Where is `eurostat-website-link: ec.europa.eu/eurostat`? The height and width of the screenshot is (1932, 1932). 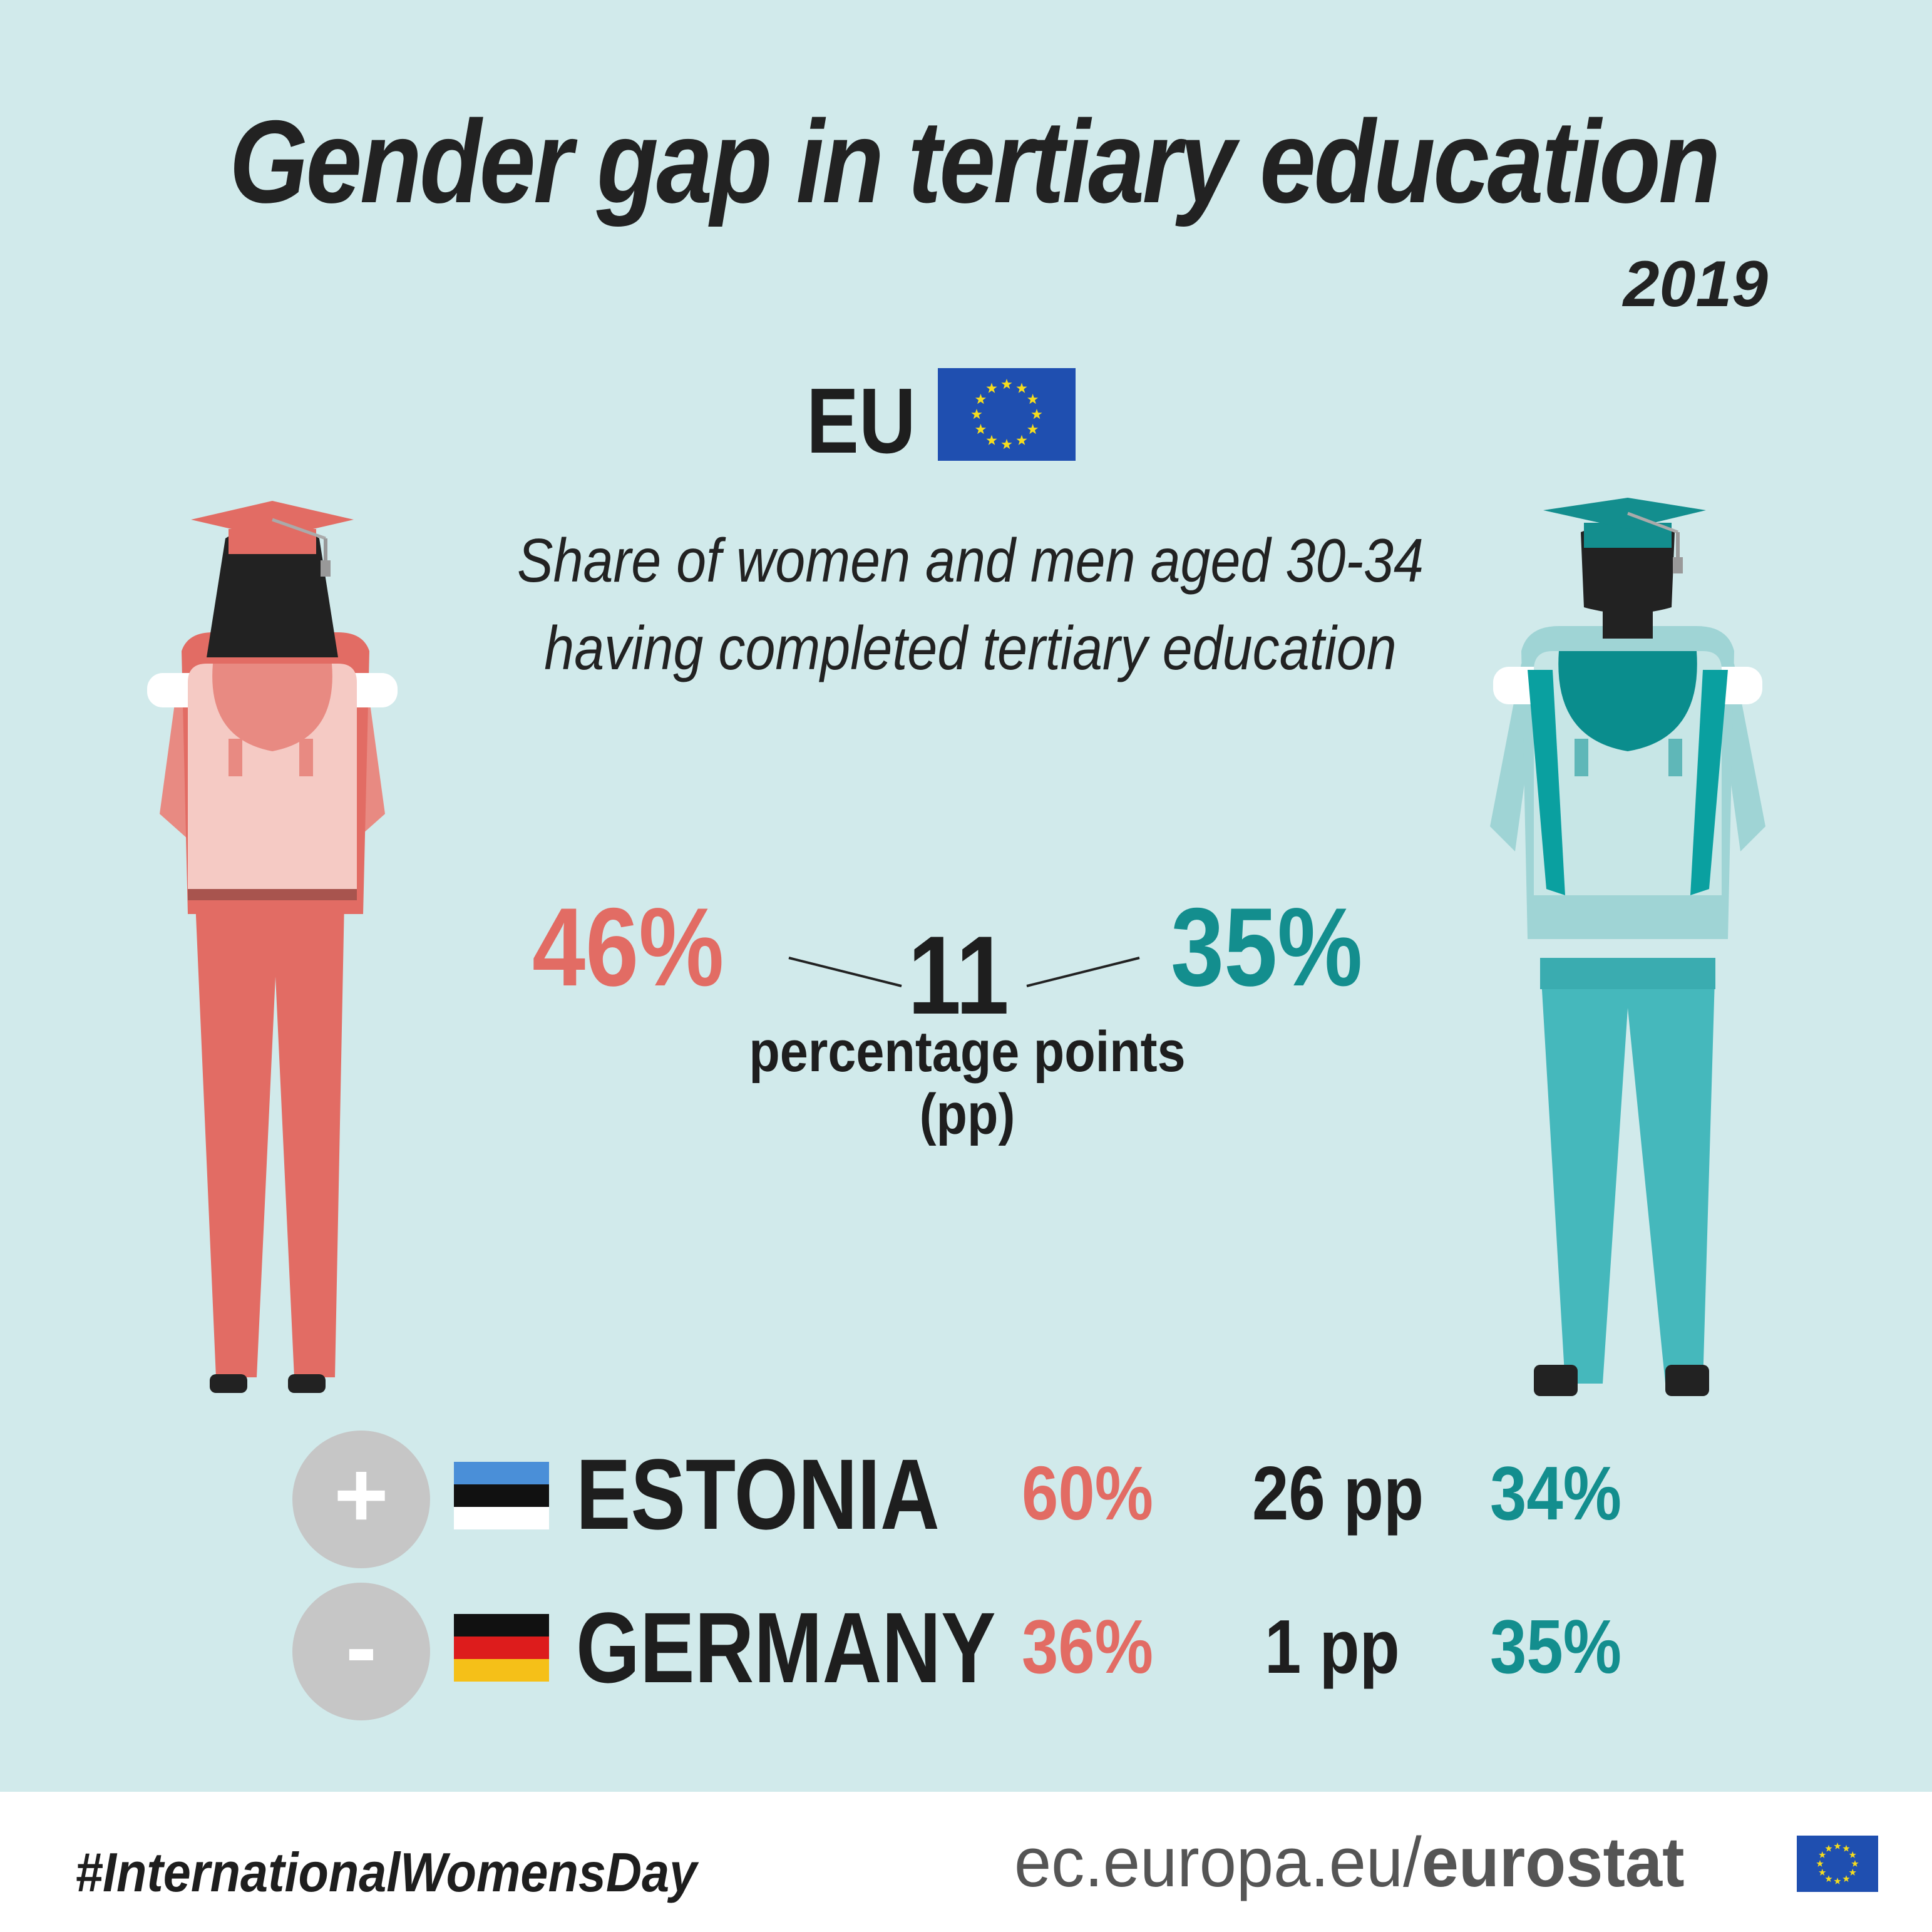 eurostat-website-link: ec.europa.eu/eurostat is located at coordinates (1349, 1862).